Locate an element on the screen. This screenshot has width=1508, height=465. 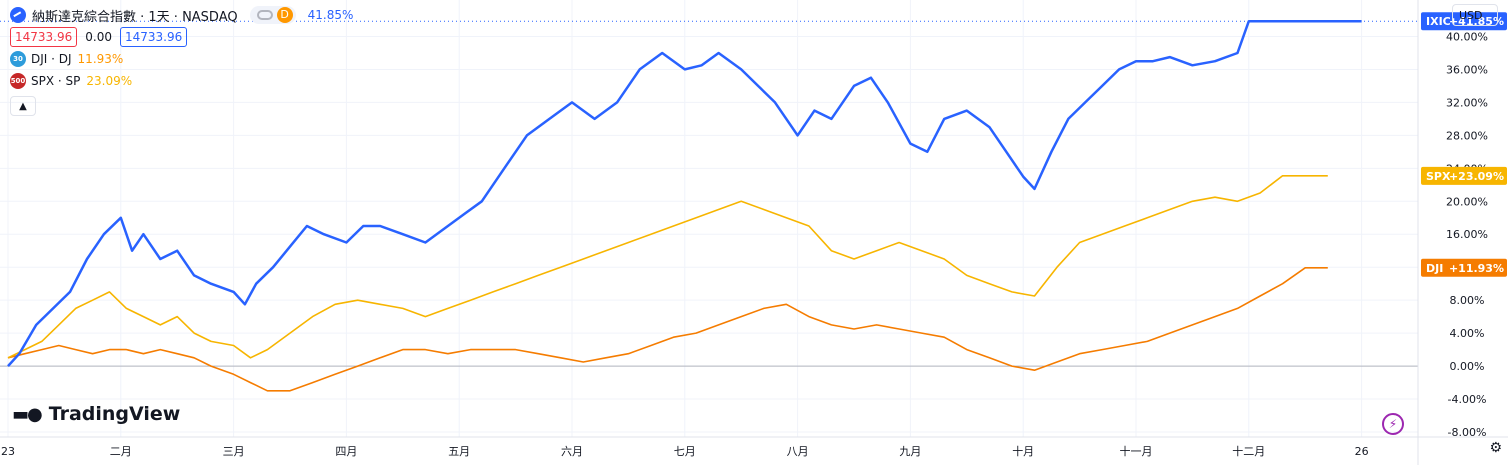
symbol-title: 納斯達克綜合指數 · 1天 · NASDAQ is located at coordinates (135, 17).